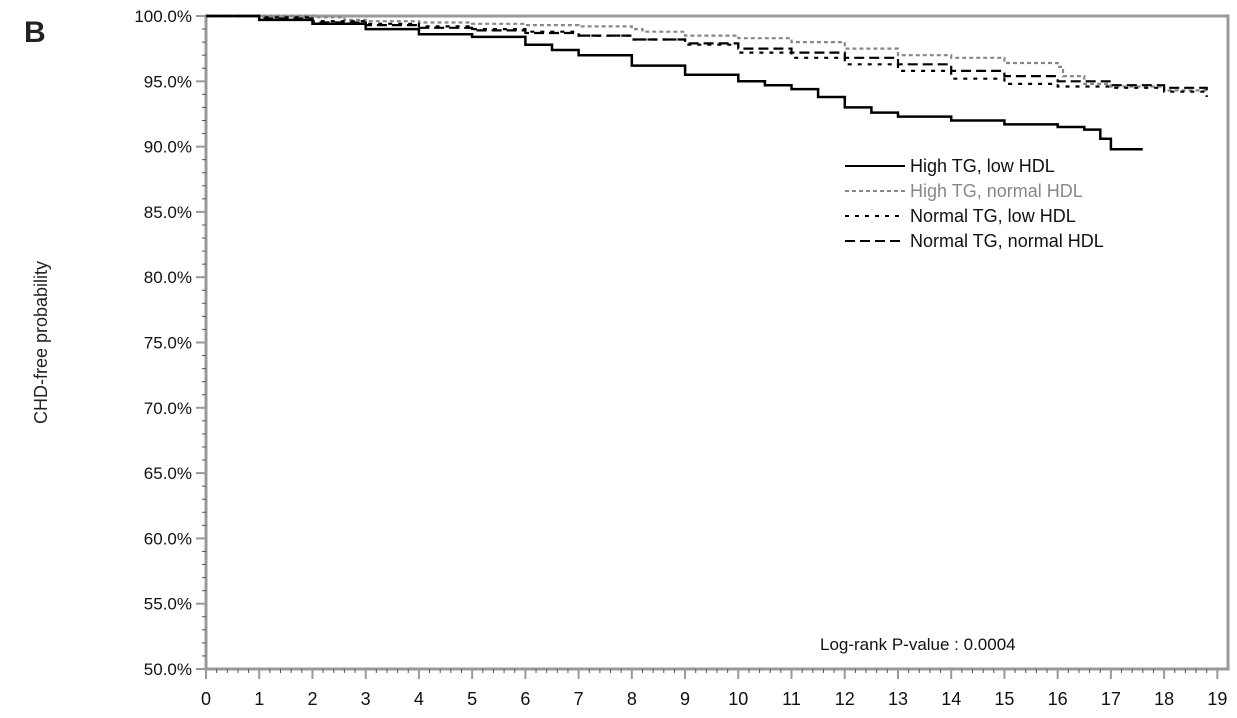  I want to click on y-tick-label: 65.0%, so click(168, 473).